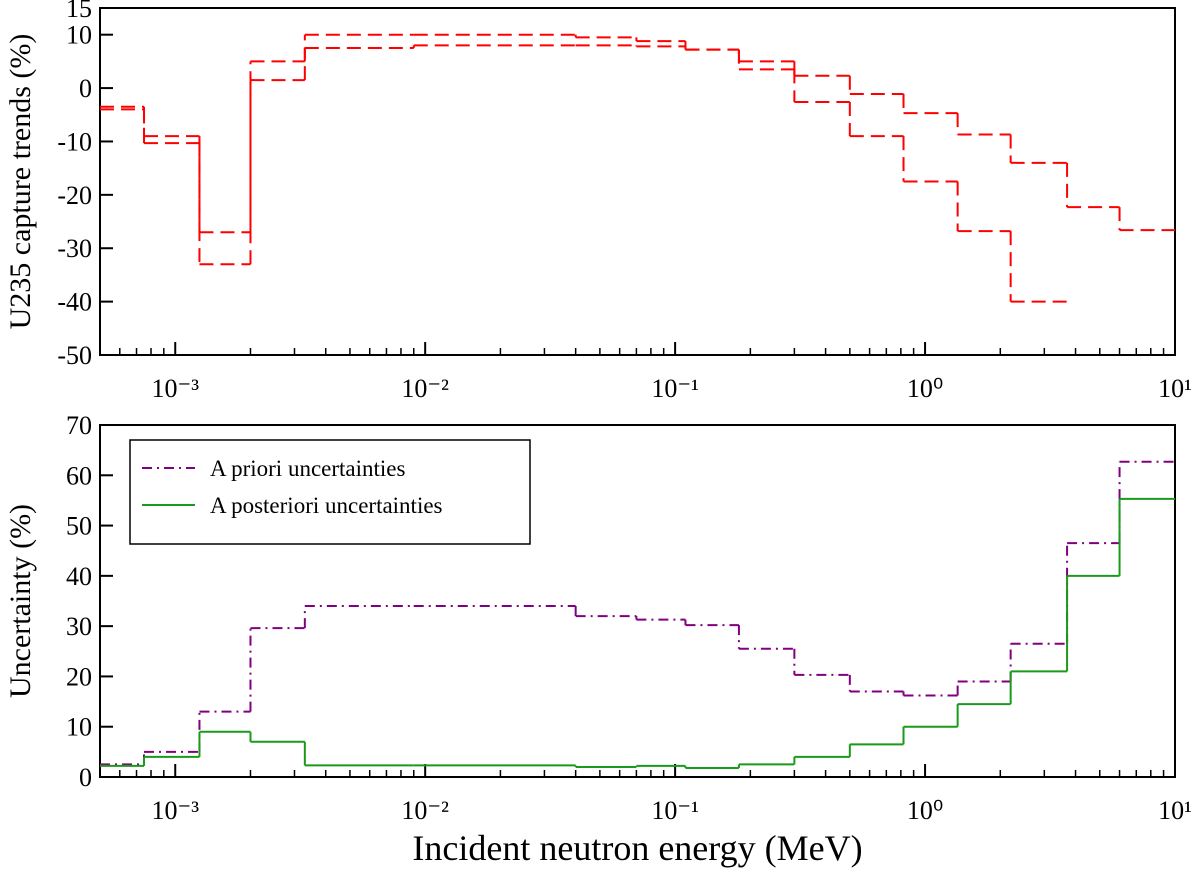  I want to click on y-tick-label: 50, so click(79, 526).